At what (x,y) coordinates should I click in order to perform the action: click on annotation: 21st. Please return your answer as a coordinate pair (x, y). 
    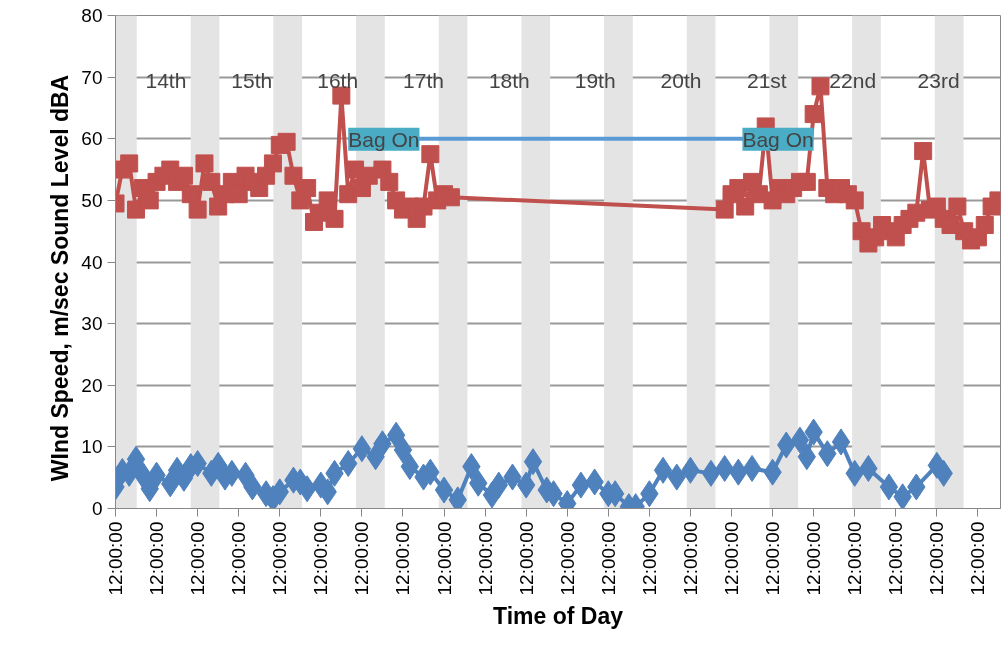
    Looking at the image, I should click on (767, 80).